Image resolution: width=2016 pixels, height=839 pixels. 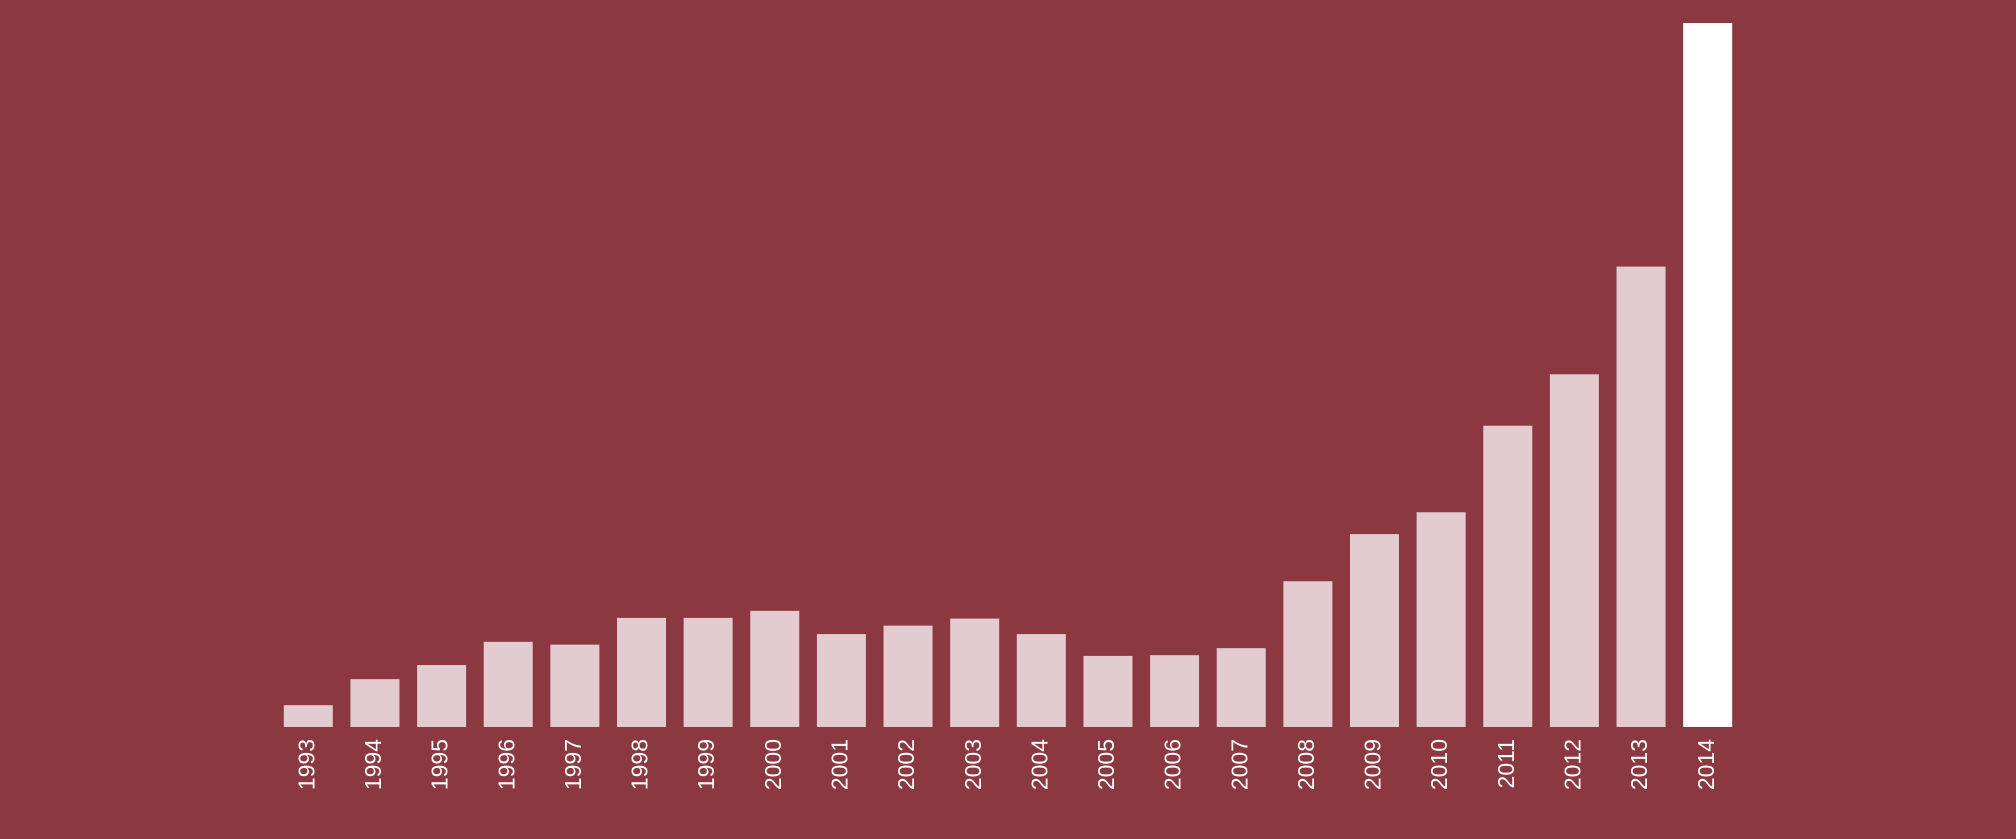 What do you see at coordinates (1639, 764) in the screenshot?
I see `x-tick-label: 2013` at bounding box center [1639, 764].